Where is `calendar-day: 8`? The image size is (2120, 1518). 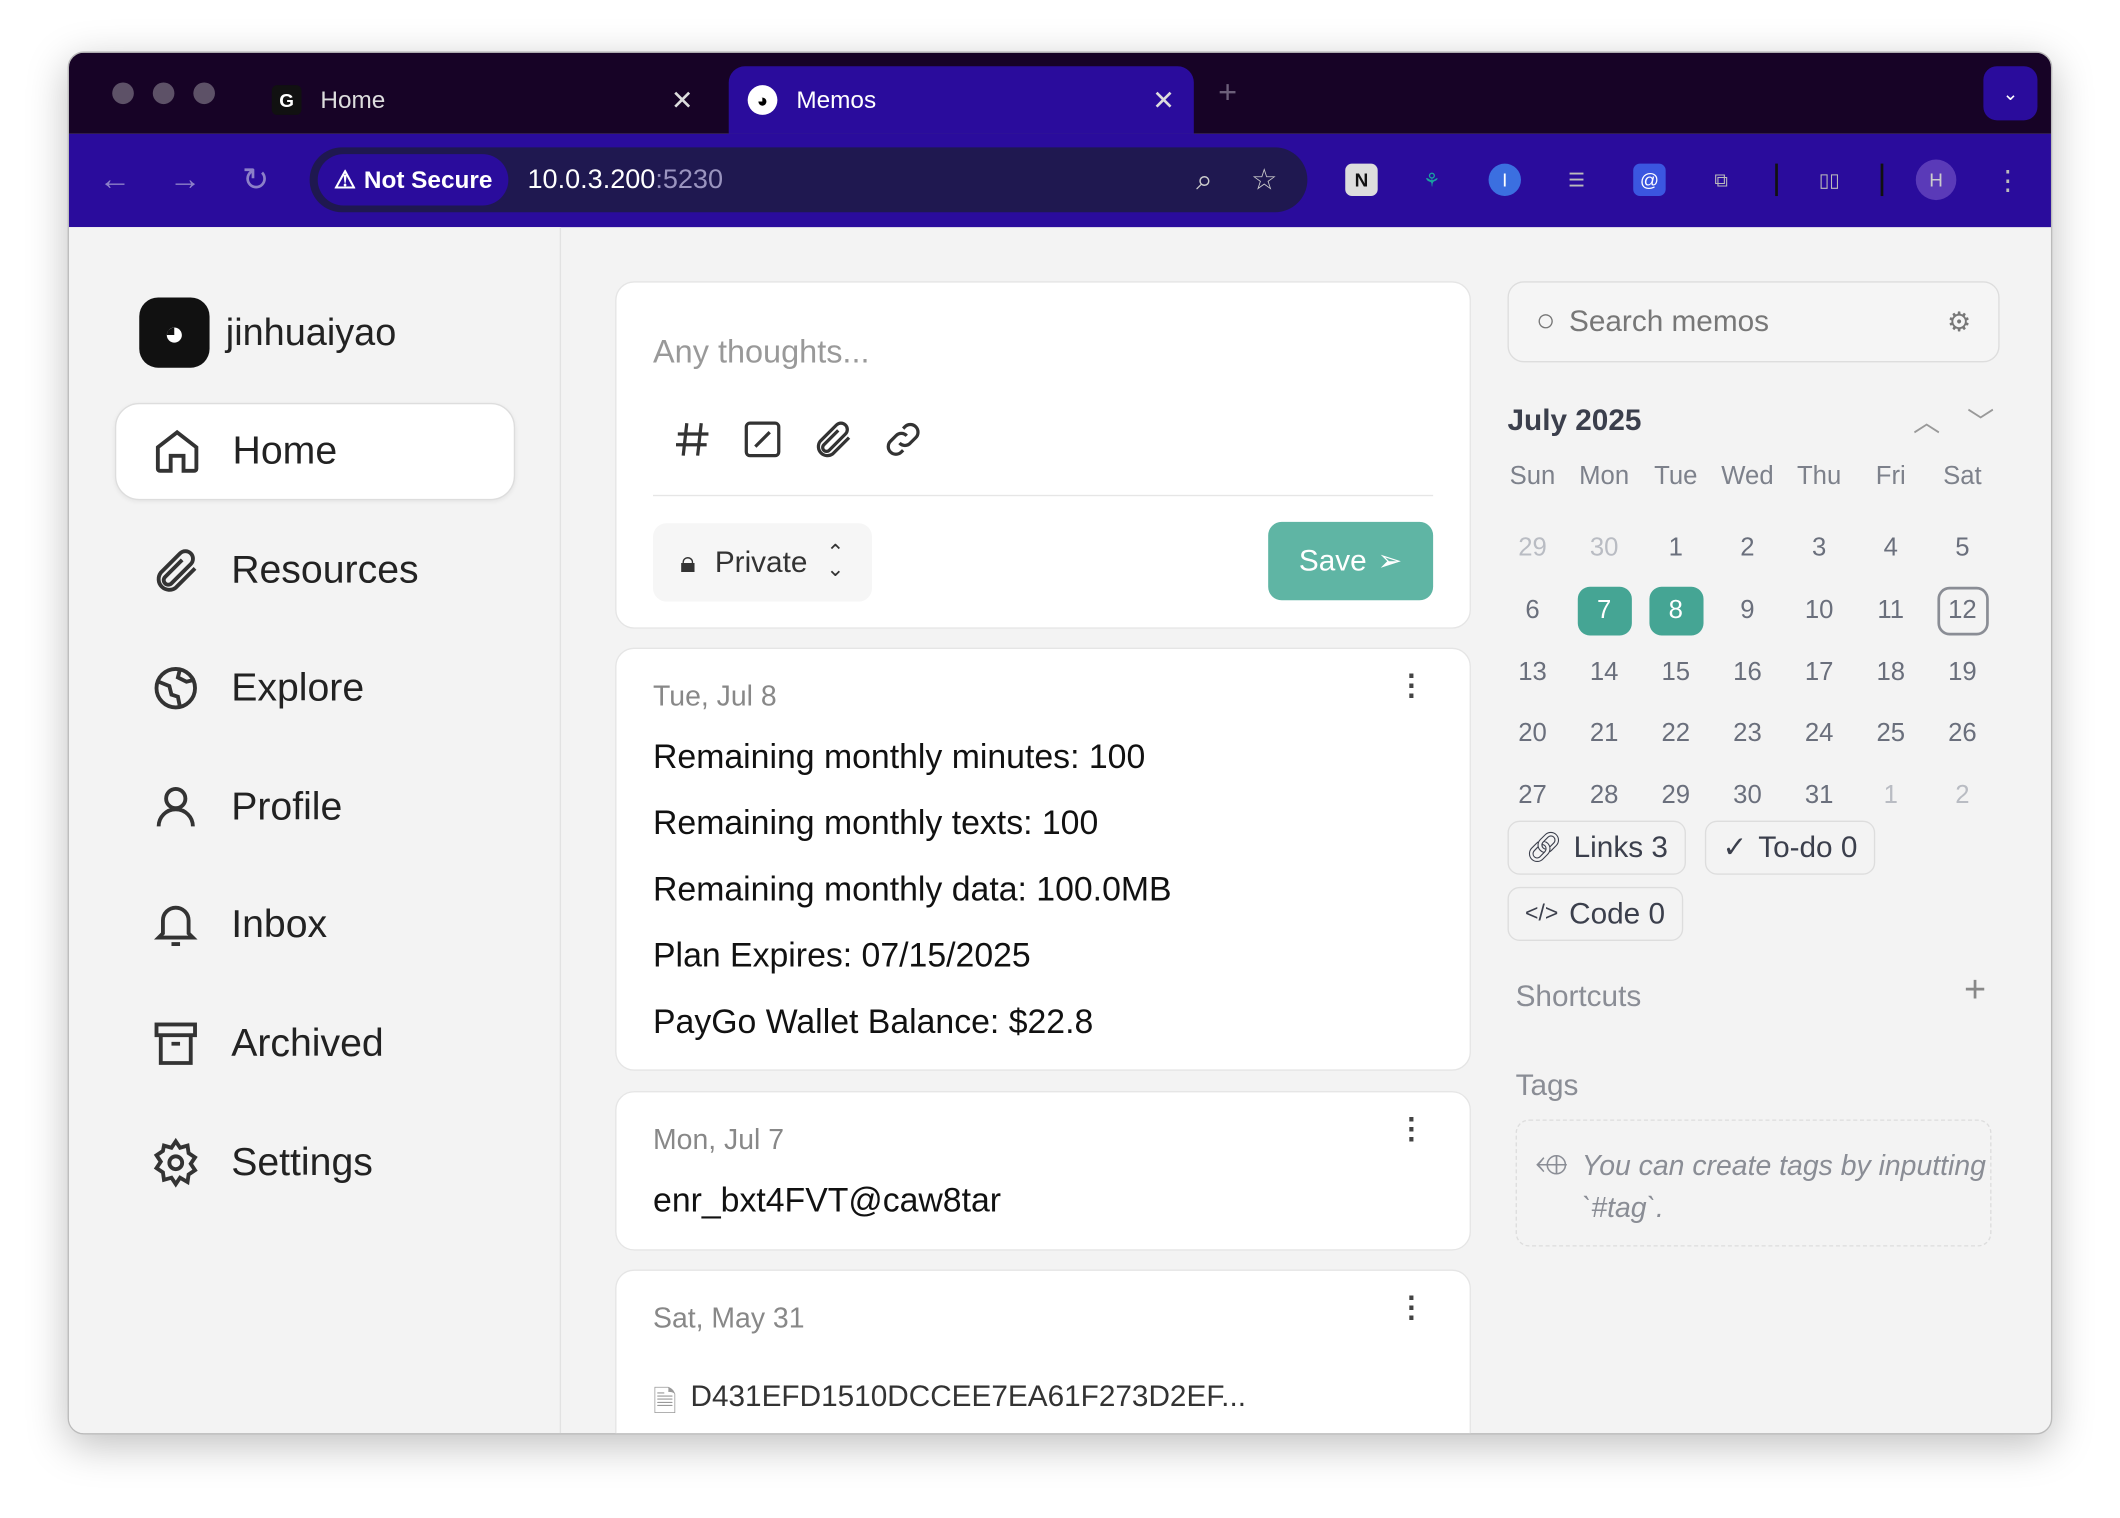
calendar-day: 8 is located at coordinates (1676, 611).